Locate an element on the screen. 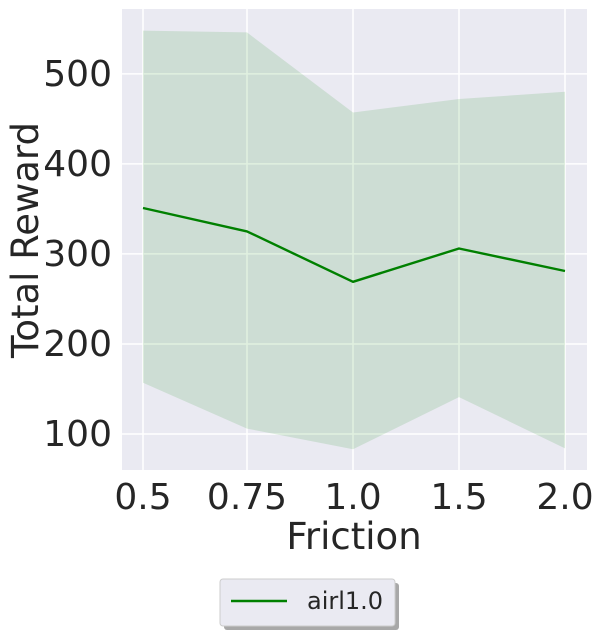 This screenshot has height=636, width=599. x-tick-label-2: 1.0 is located at coordinates (352, 497).